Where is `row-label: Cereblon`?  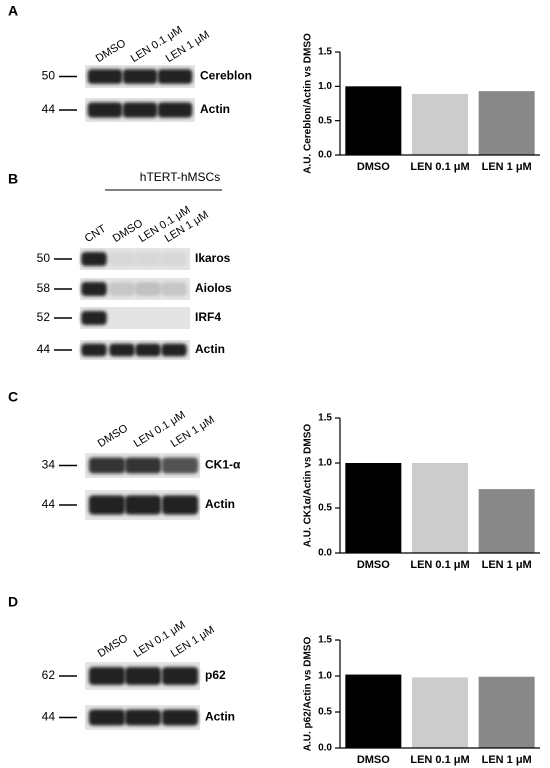
row-label: Cereblon is located at coordinates (226, 76).